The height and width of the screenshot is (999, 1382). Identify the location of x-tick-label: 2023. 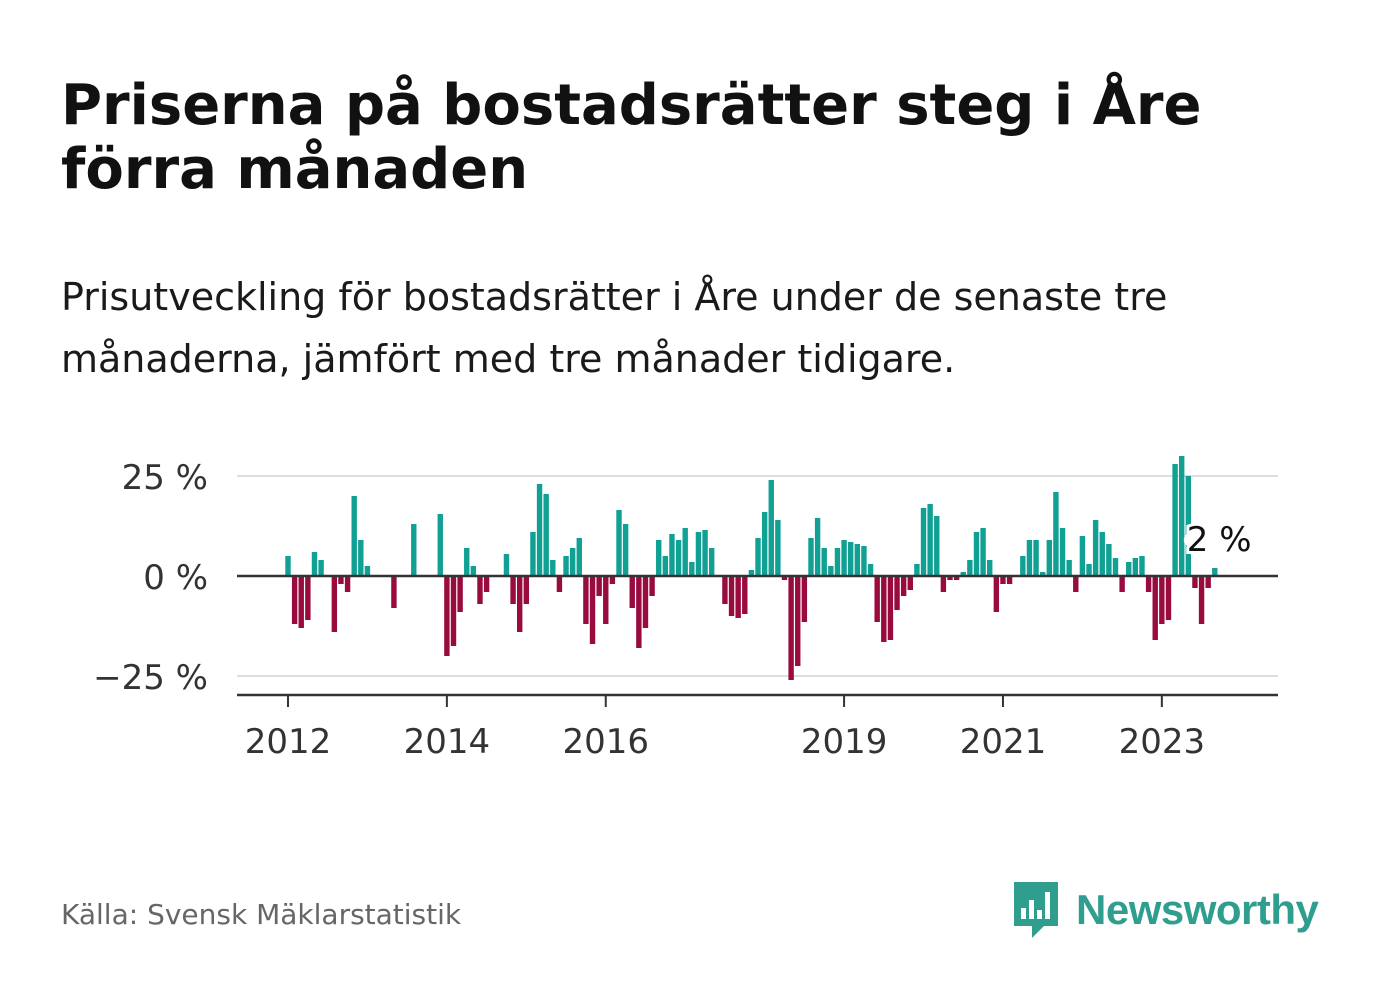
(1162, 742).